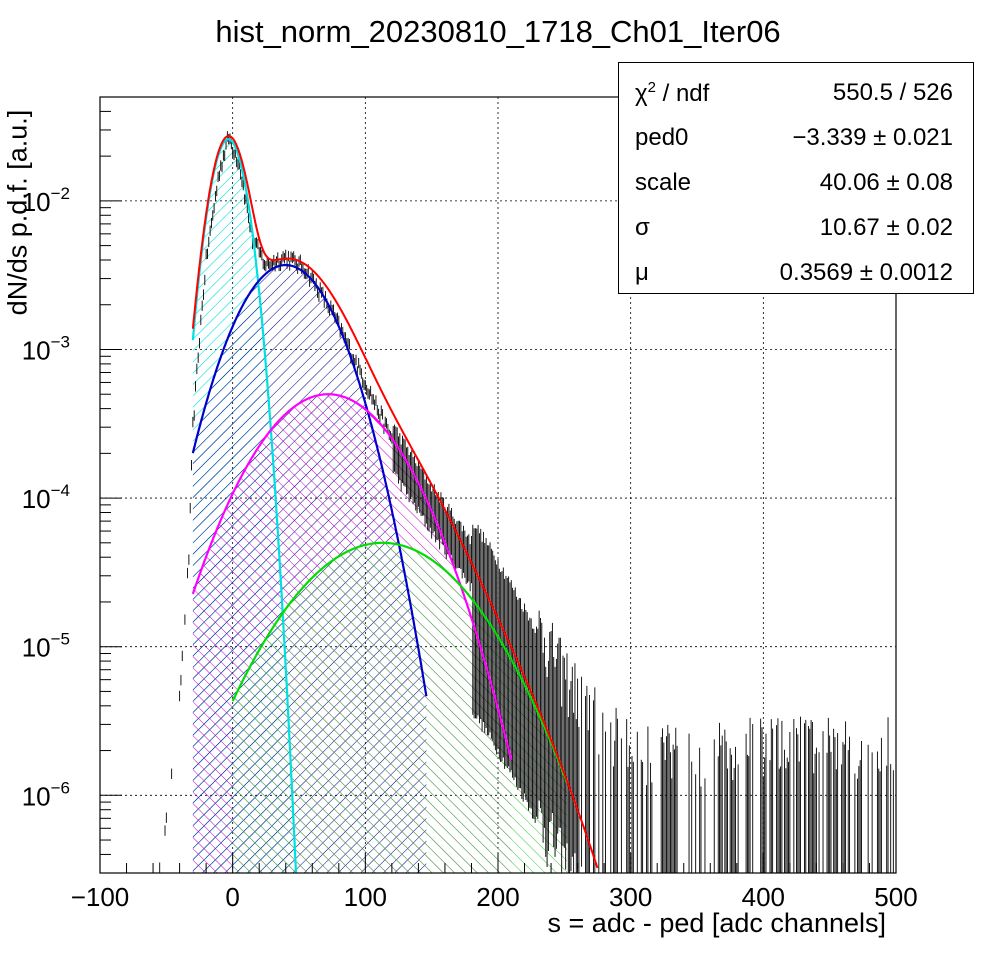 This screenshot has height=972, width=996. Describe the element at coordinates (46, 497) in the screenshot. I see `y-tick-label: 10⁻⁴` at that location.